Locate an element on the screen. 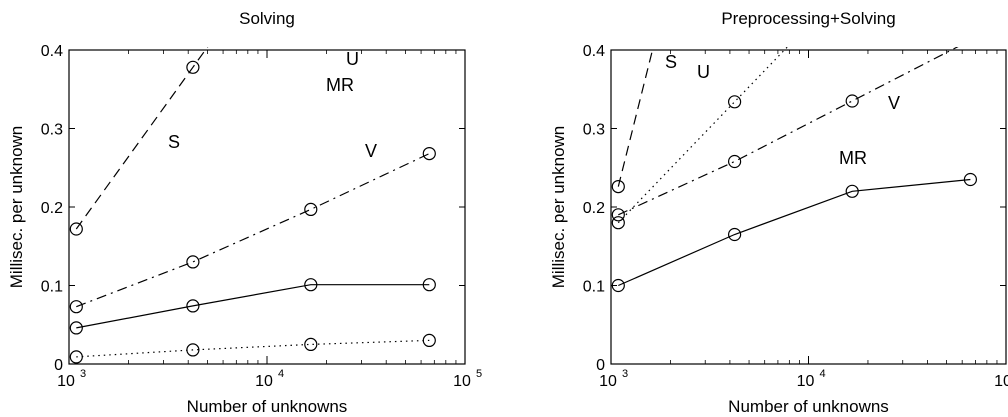 The image size is (1008, 417). series-v: V is located at coordinates (785, 134).